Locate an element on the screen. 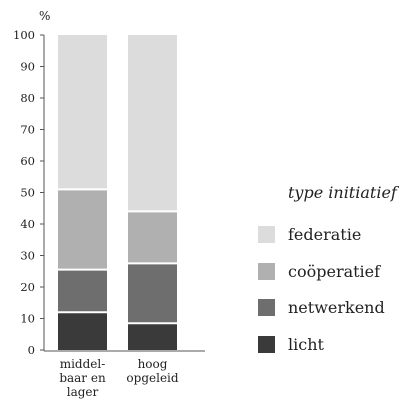 The width and height of the screenshot is (402, 402). y-tick-label: 0 is located at coordinates (31, 350).